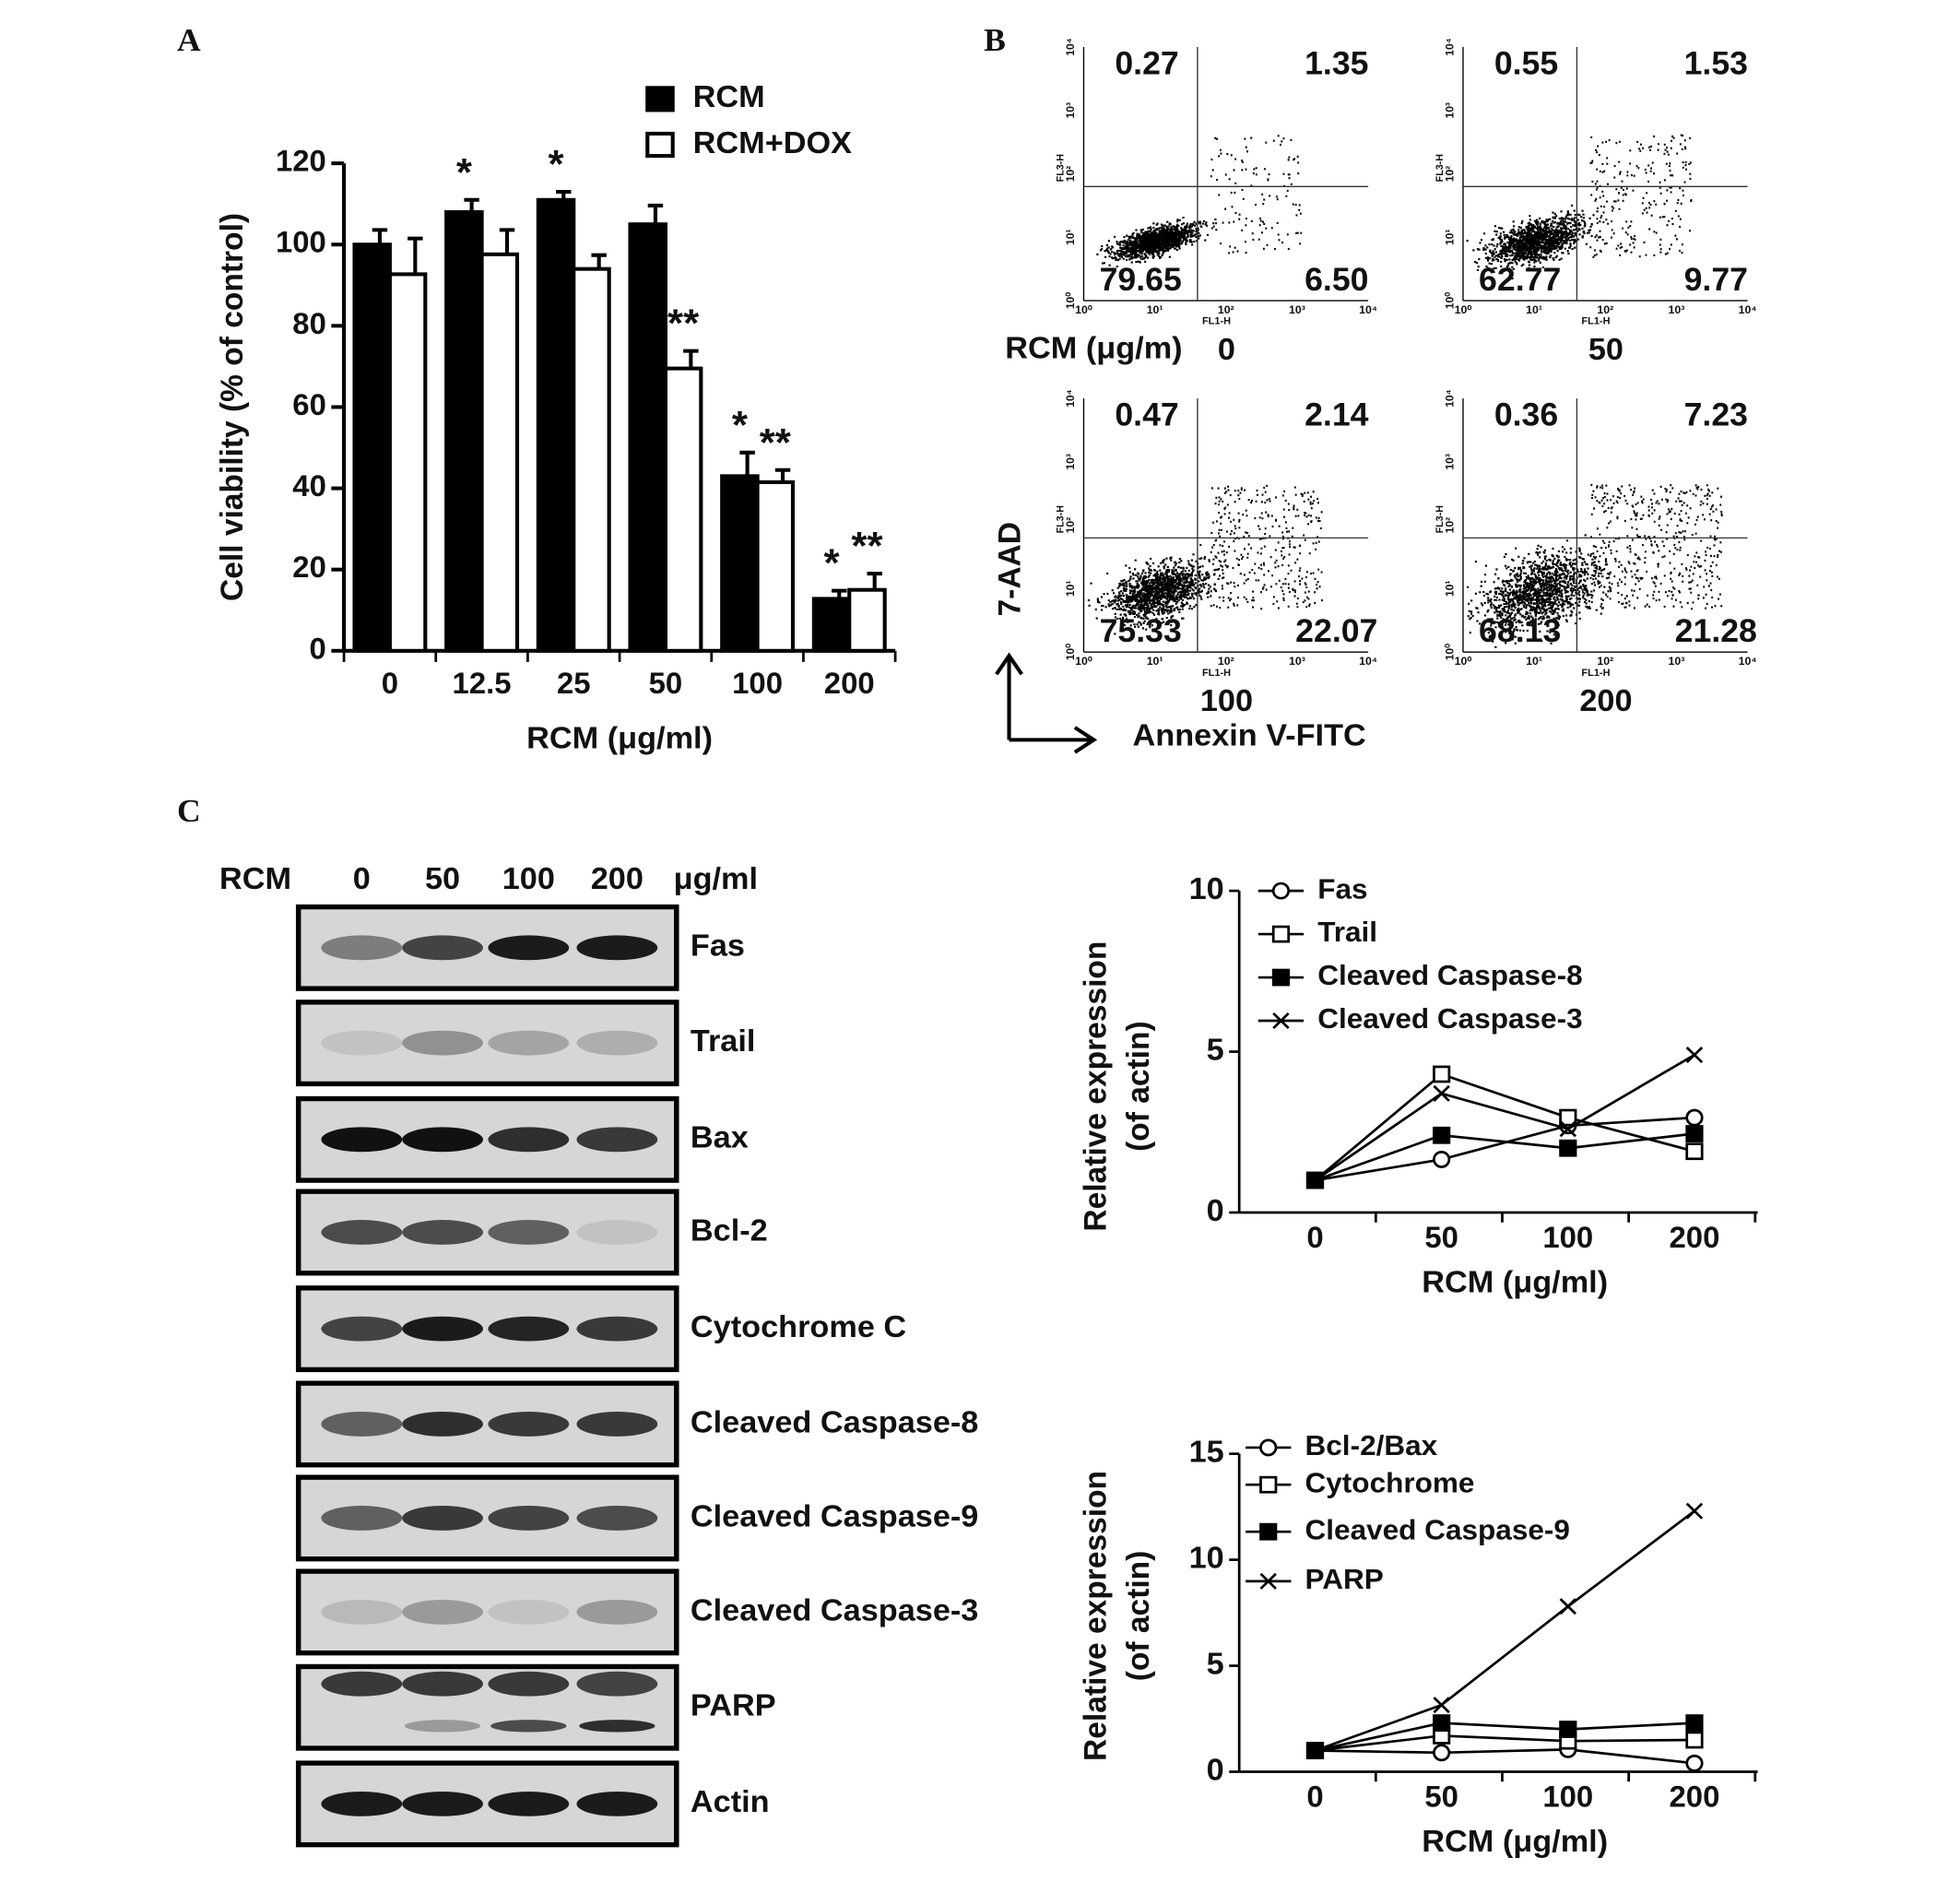 This screenshot has width=1960, height=1893. Describe the element at coordinates (1141, 632) in the screenshot. I see `quadrant-value: 75.33` at that location.